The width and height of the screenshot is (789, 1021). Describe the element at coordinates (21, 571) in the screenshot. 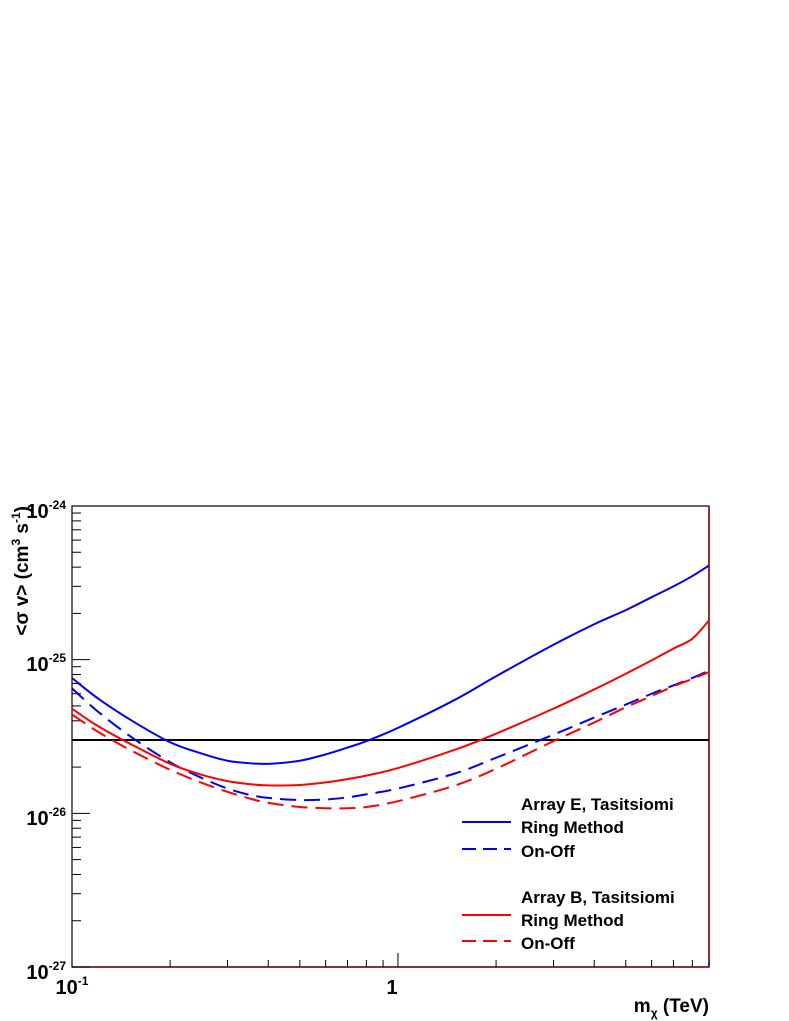

I see `y-axis-title: <σ v> (cm3 s-1)` at that location.